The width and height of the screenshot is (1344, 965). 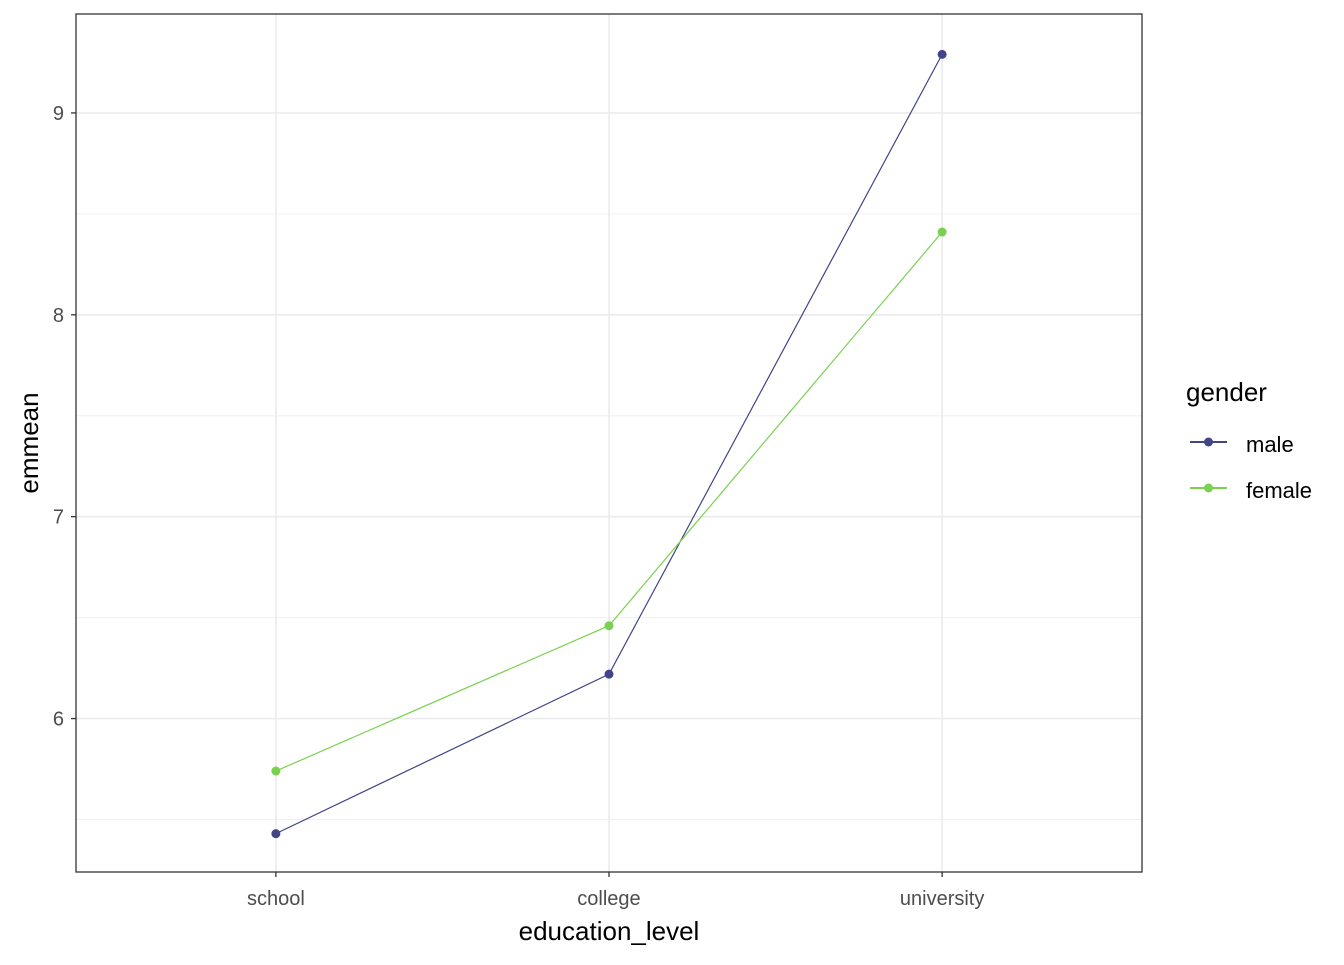 I want to click on x-axis-title: education_level, so click(x=609, y=931).